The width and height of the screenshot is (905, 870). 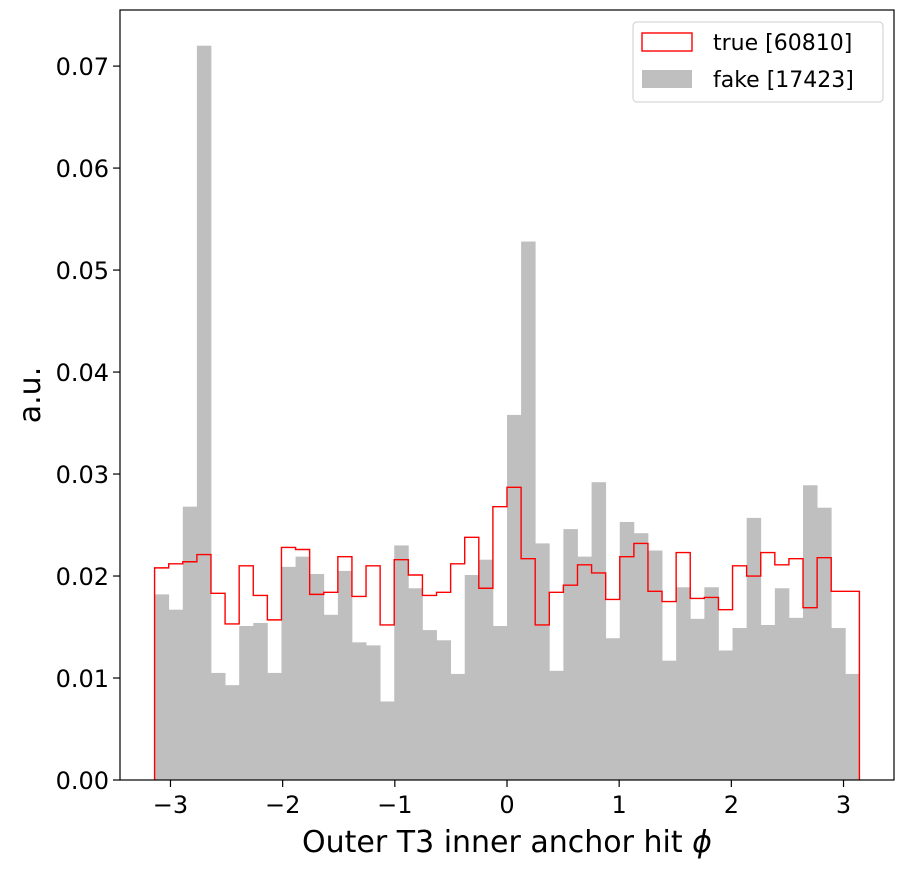 What do you see at coordinates (82, 679) in the screenshot?
I see `y-tick-label: 0.01` at bounding box center [82, 679].